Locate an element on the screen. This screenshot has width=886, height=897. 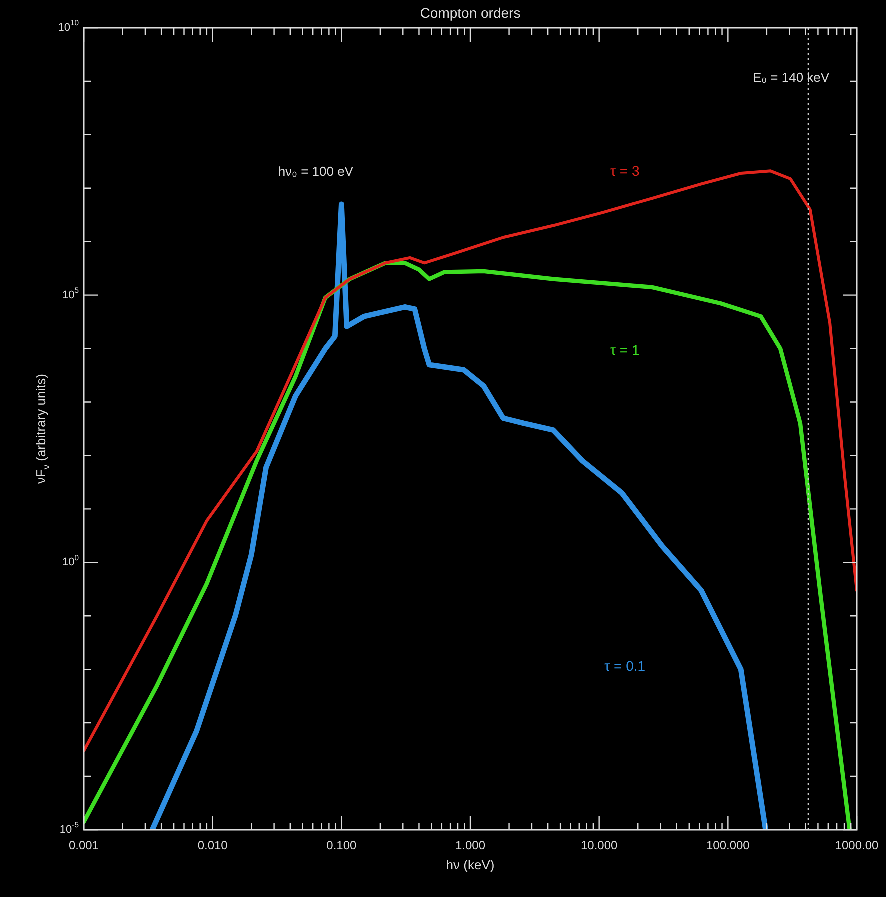
annotation: E₀ = 140 keV is located at coordinates (791, 78).